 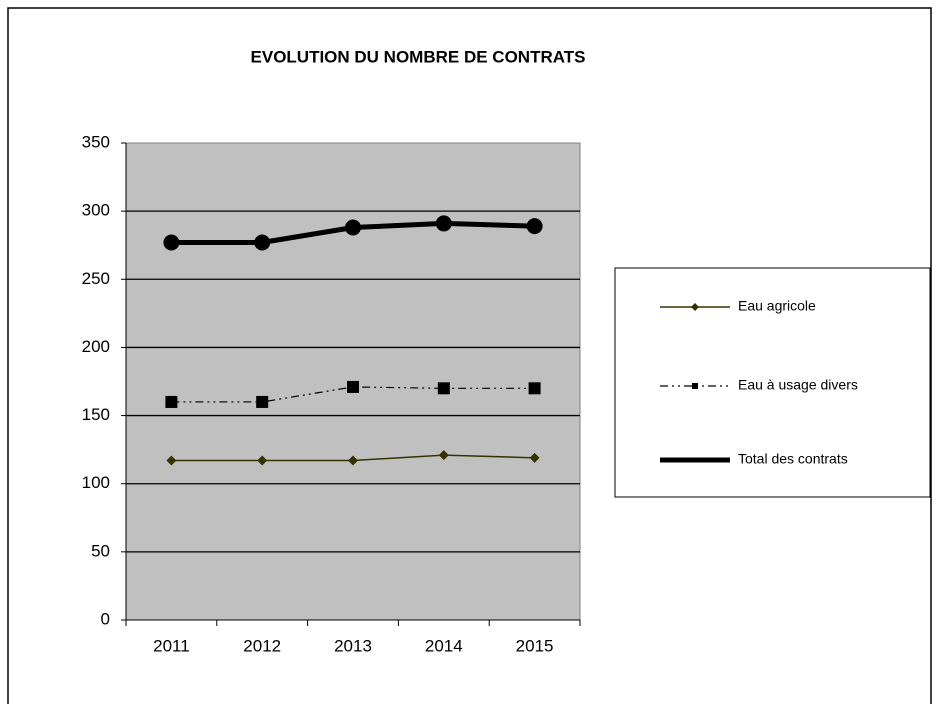 What do you see at coordinates (262, 645) in the screenshot?
I see `x-tick-label: 2012` at bounding box center [262, 645].